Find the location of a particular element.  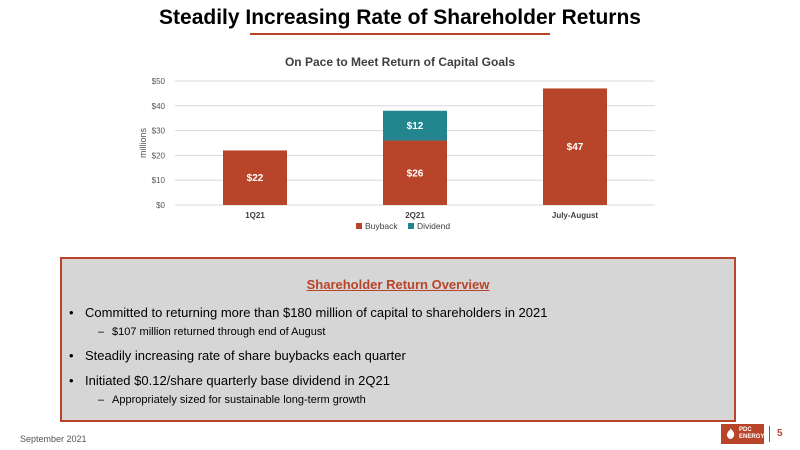

company-logo: PDC ENERGY is located at coordinates (742, 434).